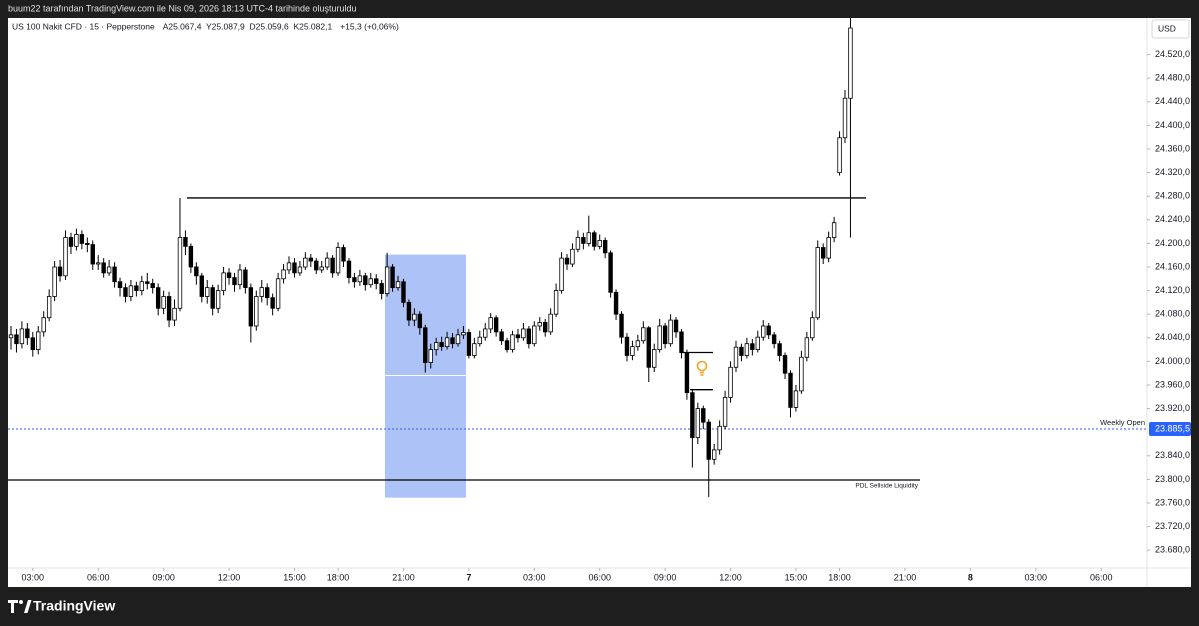 This screenshot has width=1199, height=626. Describe the element at coordinates (1172, 290) in the screenshot. I see `y-tick-label: 24.120,0` at that location.